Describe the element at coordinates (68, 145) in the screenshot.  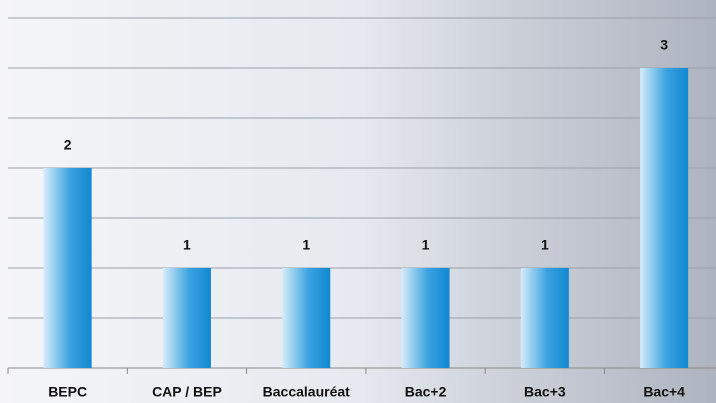
I see `data-label: 2` at that location.